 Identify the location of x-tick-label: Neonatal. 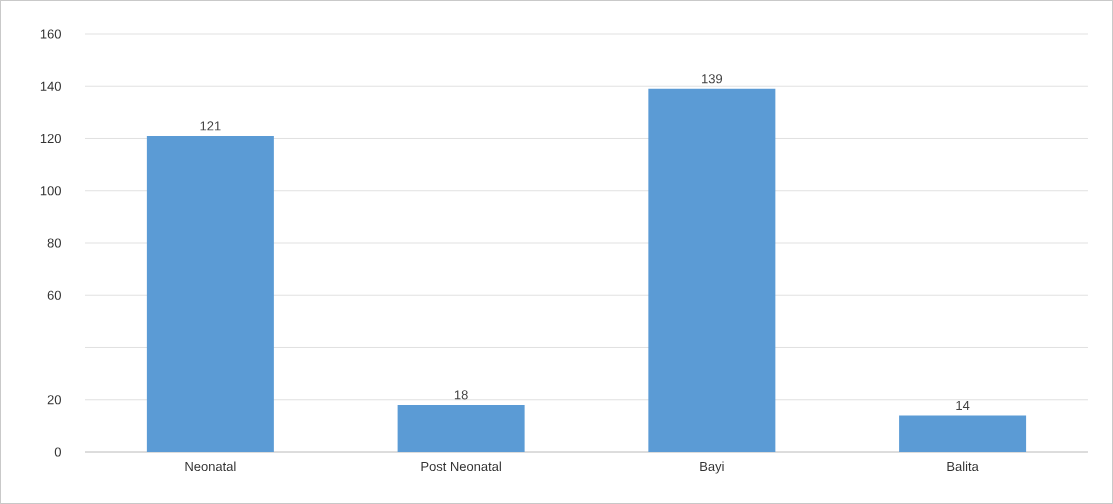
(210, 466).